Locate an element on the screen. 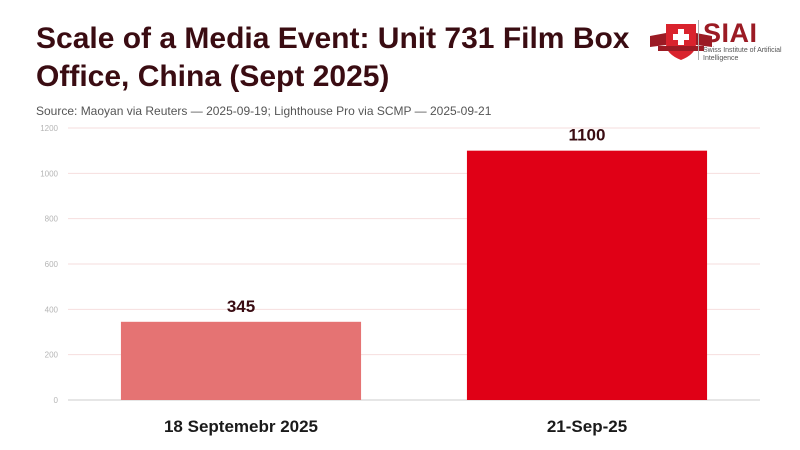 The image size is (800, 450). category-label: 18 Septemebr 2025 is located at coordinates (241, 426).